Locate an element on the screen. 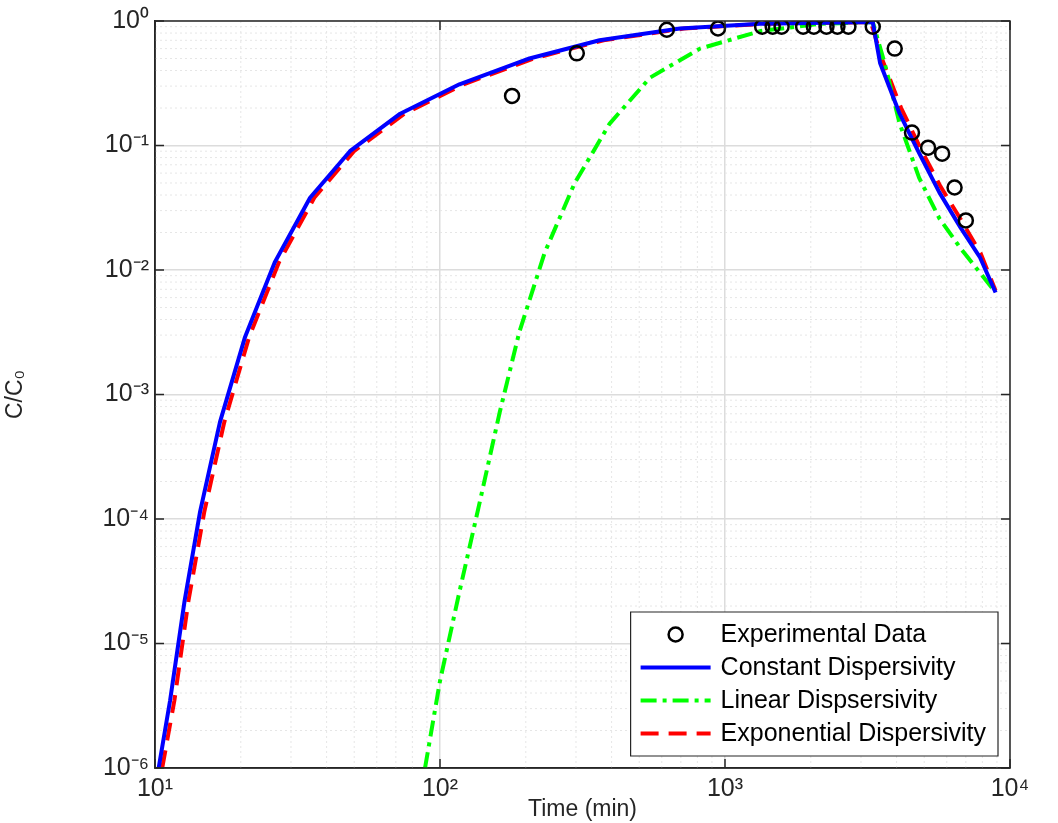  y-axis-title: C/C₀ is located at coordinates (14, 394).